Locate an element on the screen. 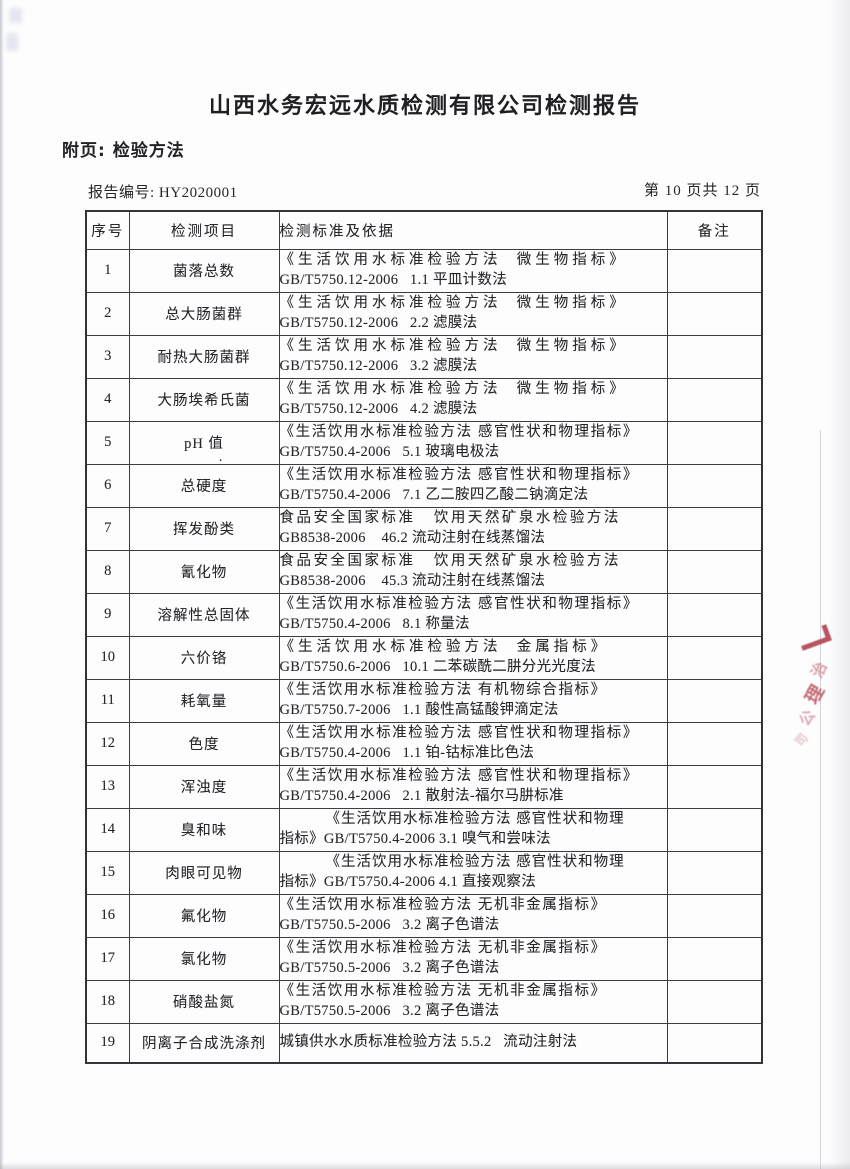  cell-test-item: 肉眼可见物 is located at coordinates (204, 872).